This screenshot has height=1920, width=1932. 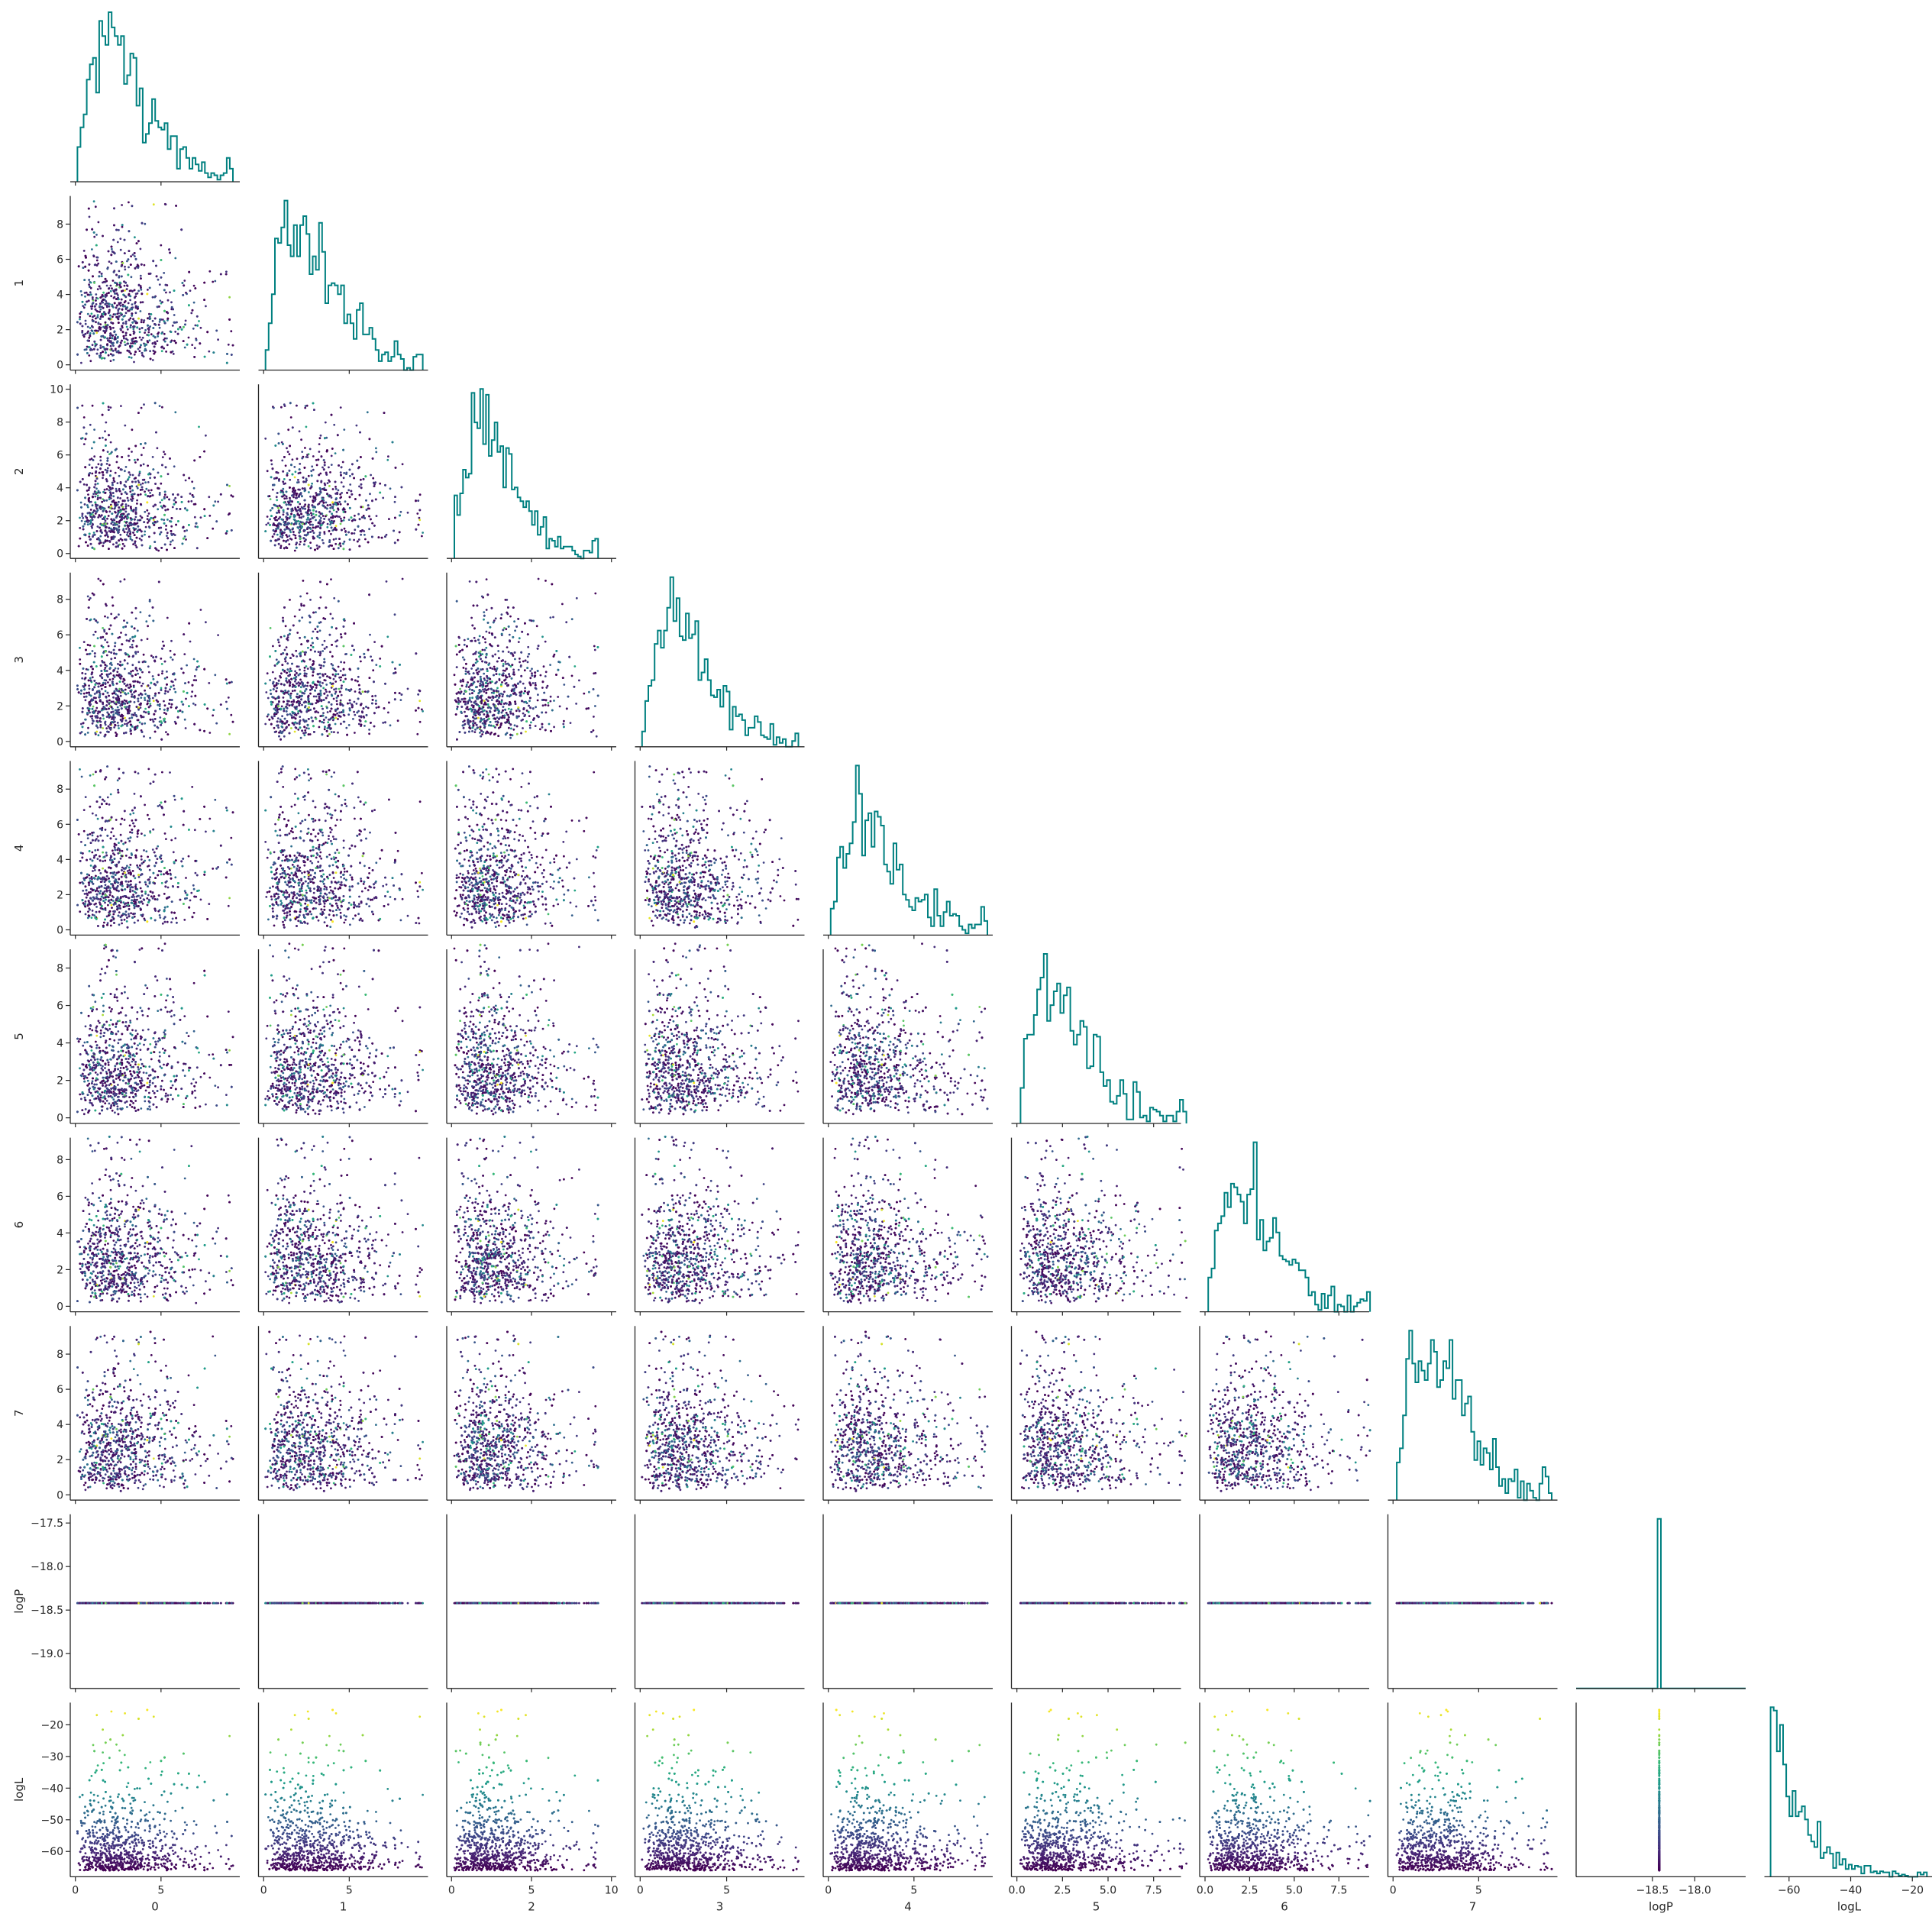 What do you see at coordinates (1659, 1790) in the screenshot?
I see `scatter-points-logL-vs-logP` at bounding box center [1659, 1790].